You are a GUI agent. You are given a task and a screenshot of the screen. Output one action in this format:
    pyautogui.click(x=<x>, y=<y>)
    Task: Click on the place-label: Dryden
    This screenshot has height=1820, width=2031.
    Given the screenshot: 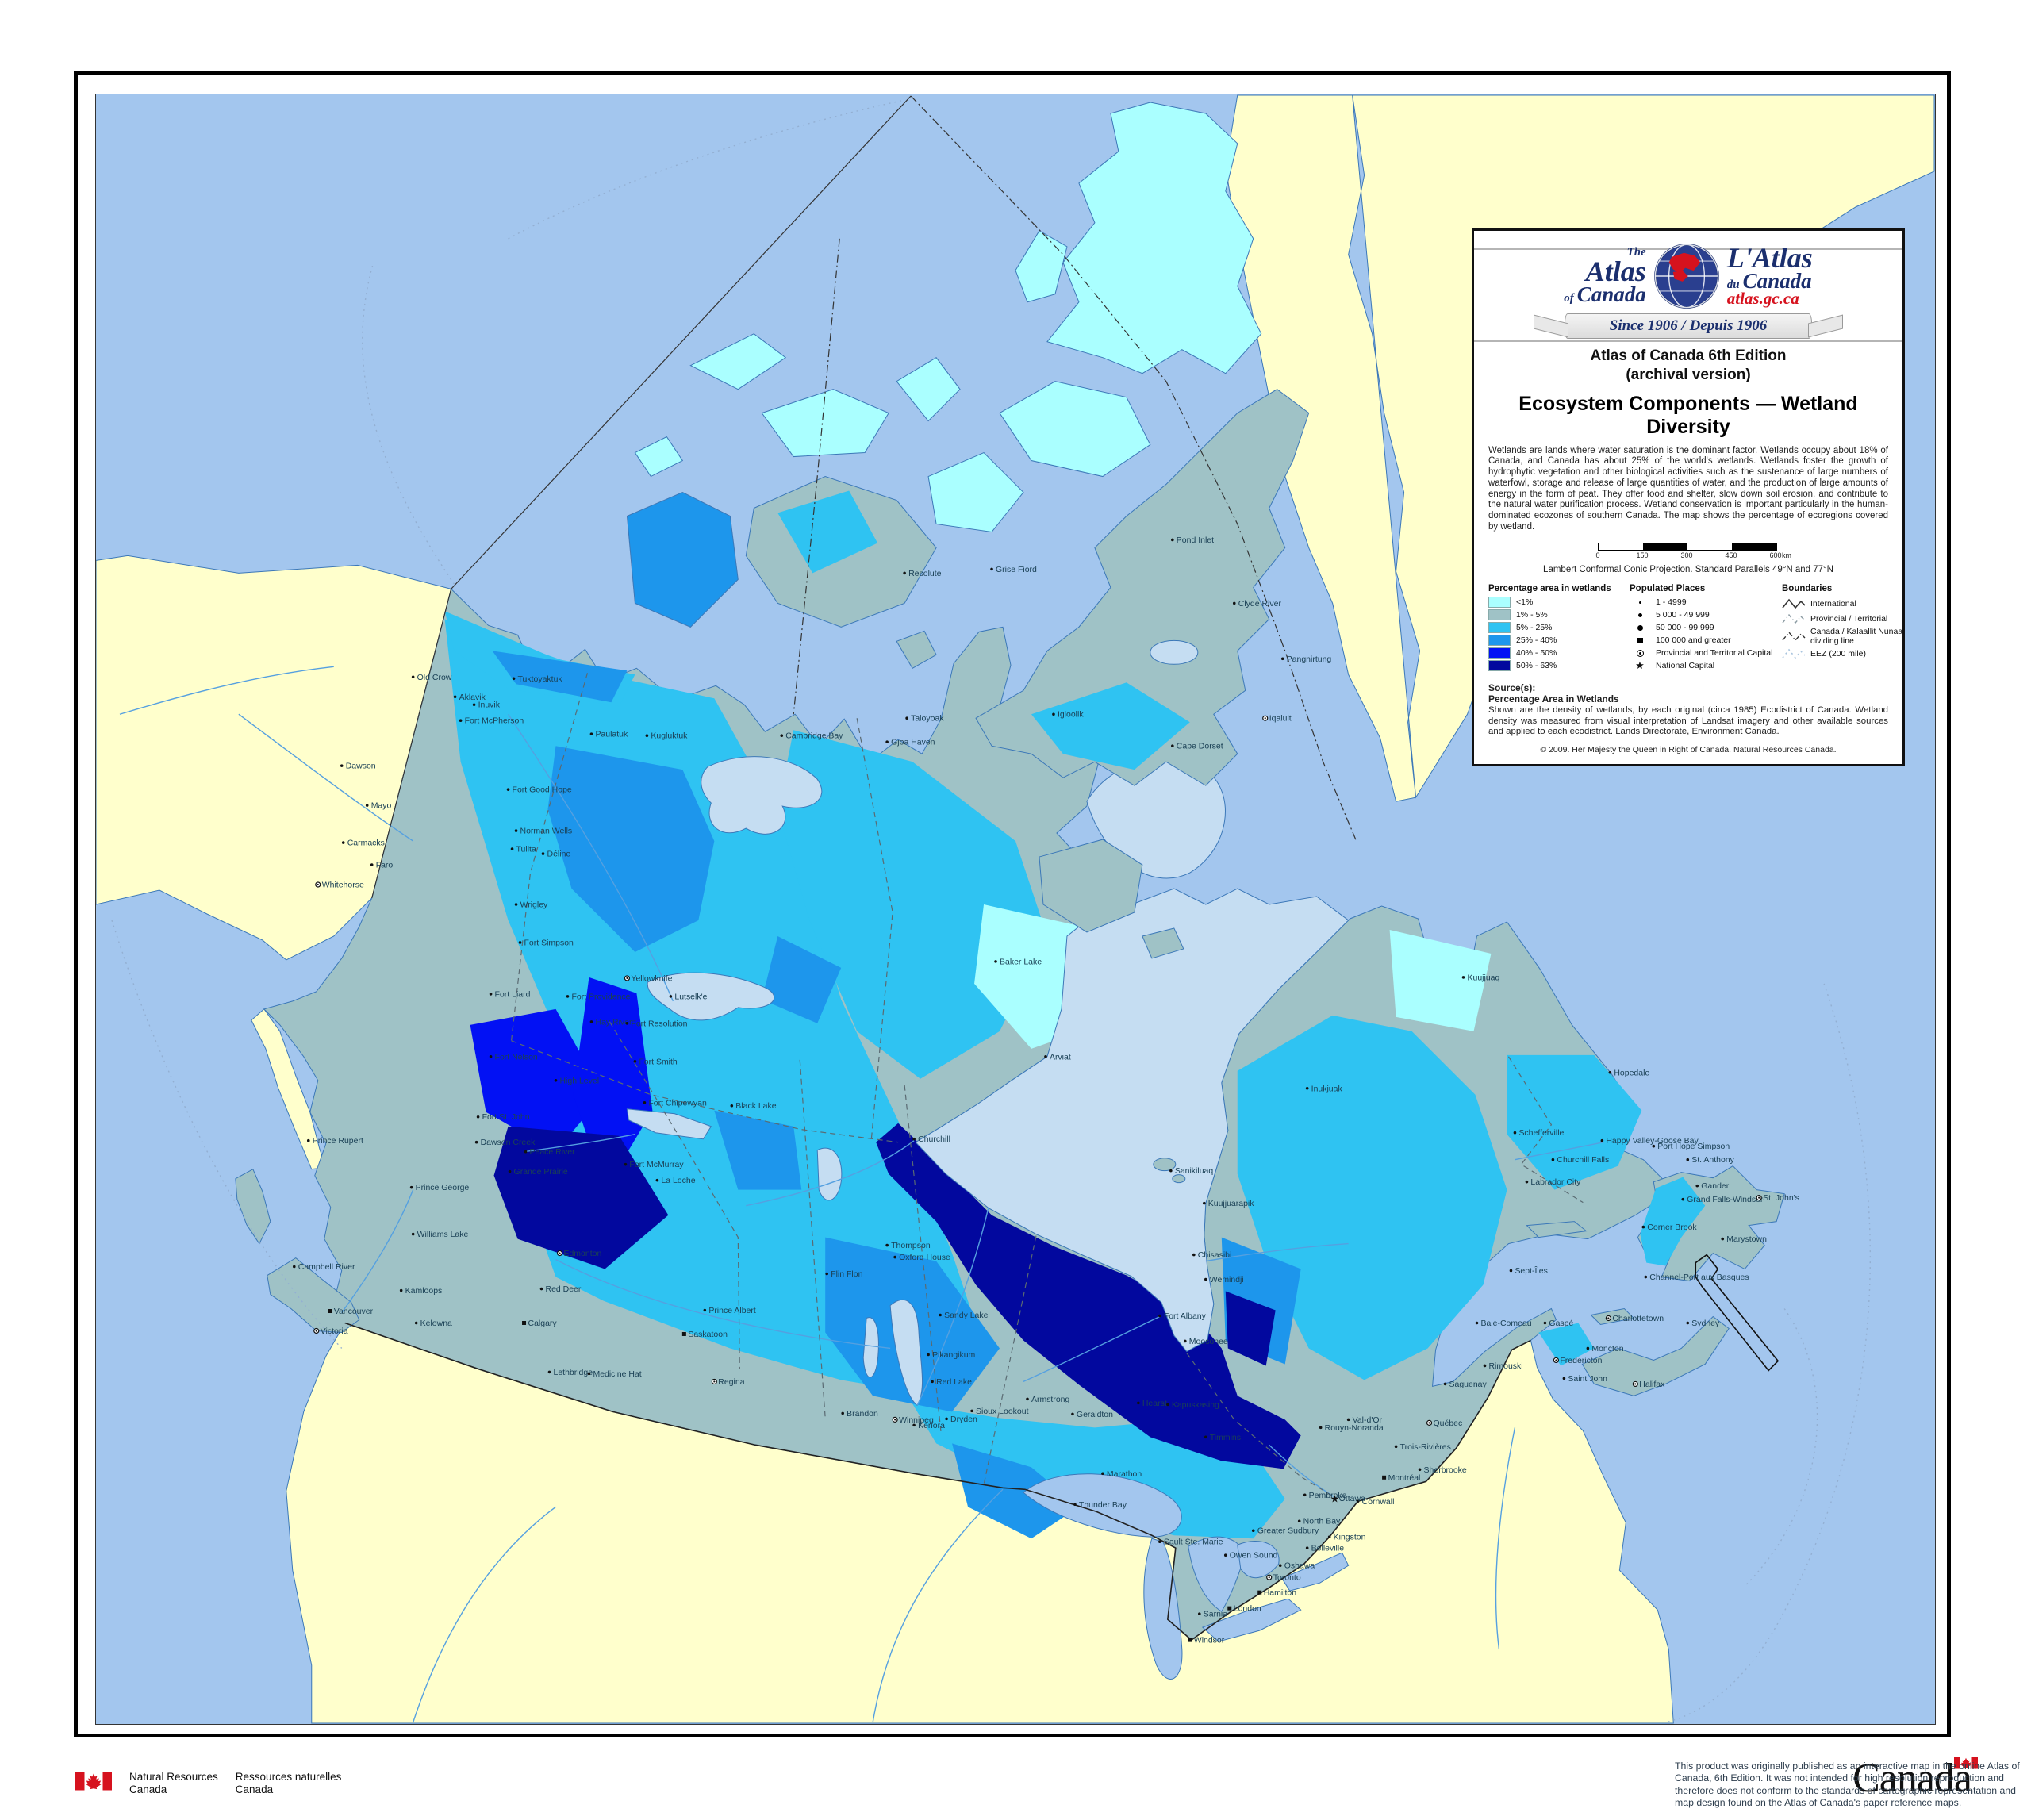 What is the action you would take?
    pyautogui.click(x=964, y=1419)
    